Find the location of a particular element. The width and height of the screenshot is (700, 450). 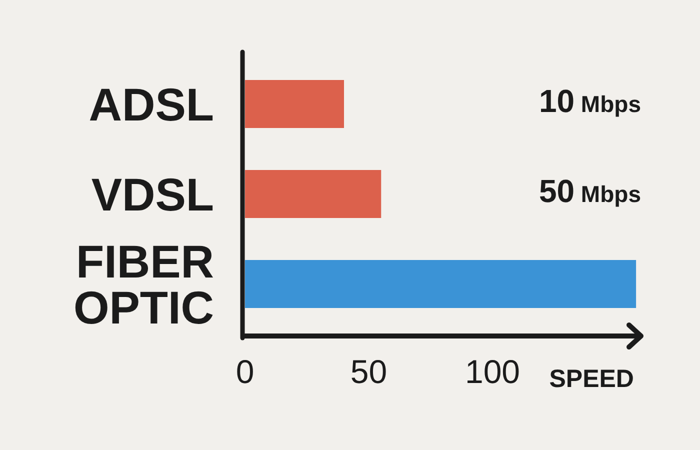

x-tick-label: 100 is located at coordinates (492, 371).